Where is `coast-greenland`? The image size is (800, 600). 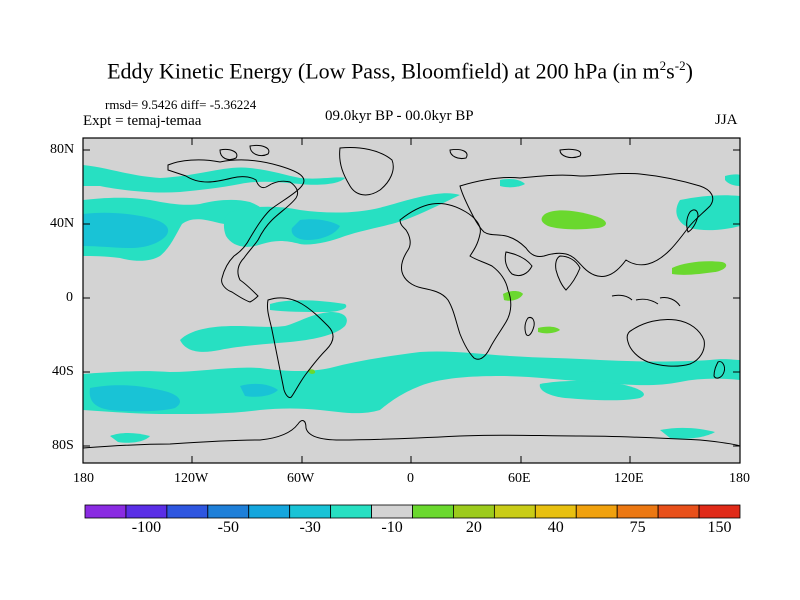 coast-greenland is located at coordinates (366, 171).